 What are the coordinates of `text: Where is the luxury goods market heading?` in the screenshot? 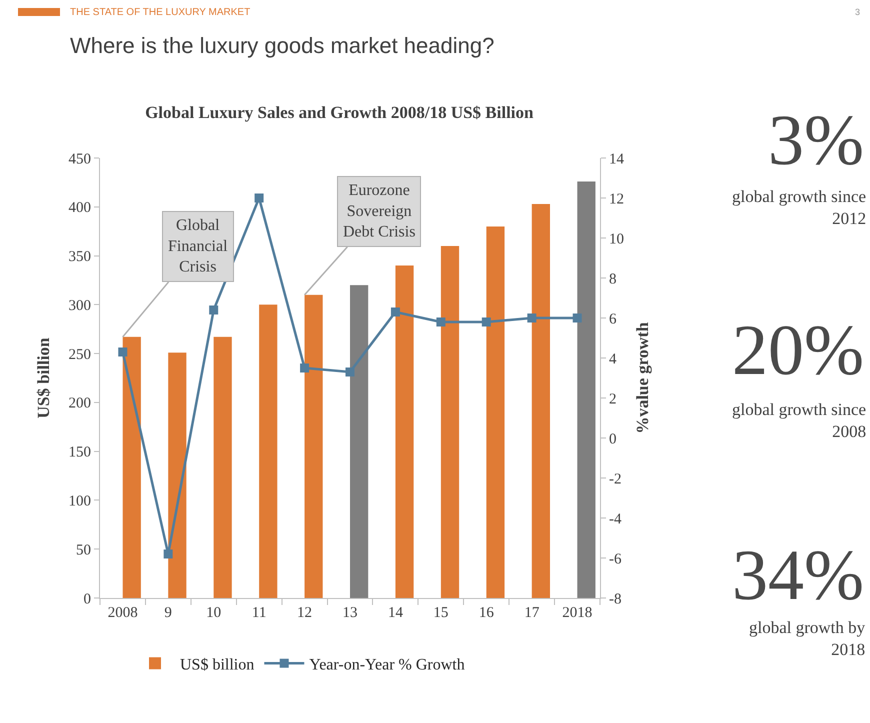 It's located at (282, 45).